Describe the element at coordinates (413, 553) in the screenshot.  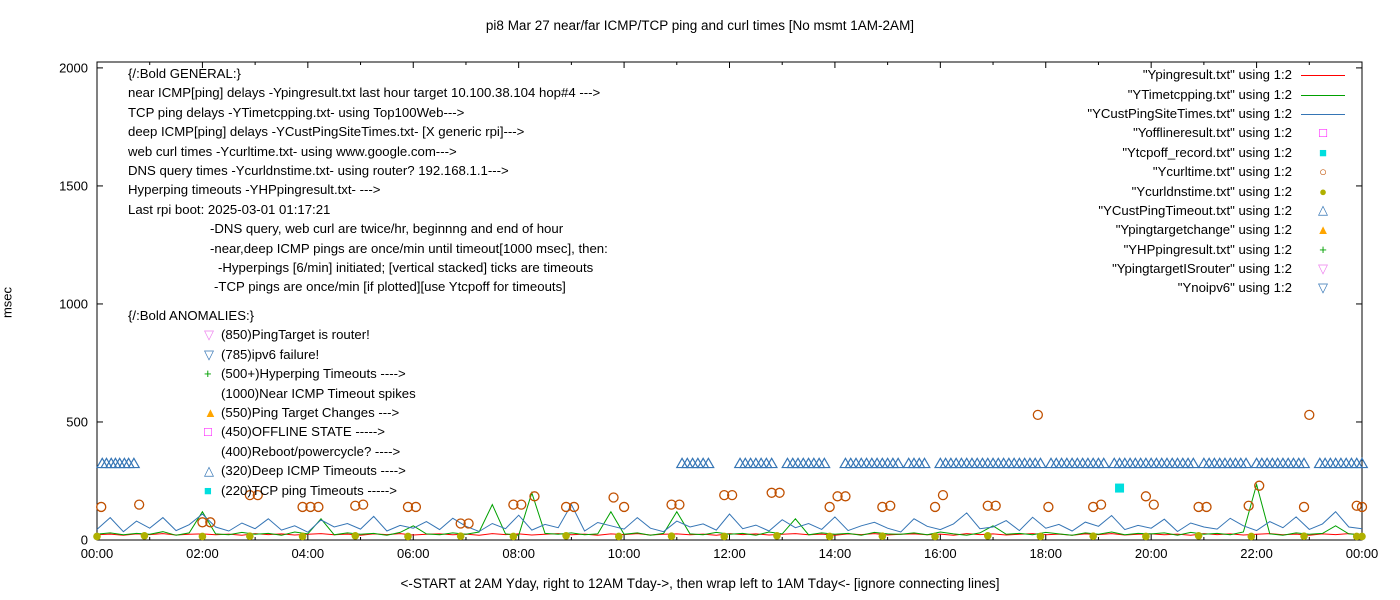
I see `x-tick-label: 06:00` at that location.